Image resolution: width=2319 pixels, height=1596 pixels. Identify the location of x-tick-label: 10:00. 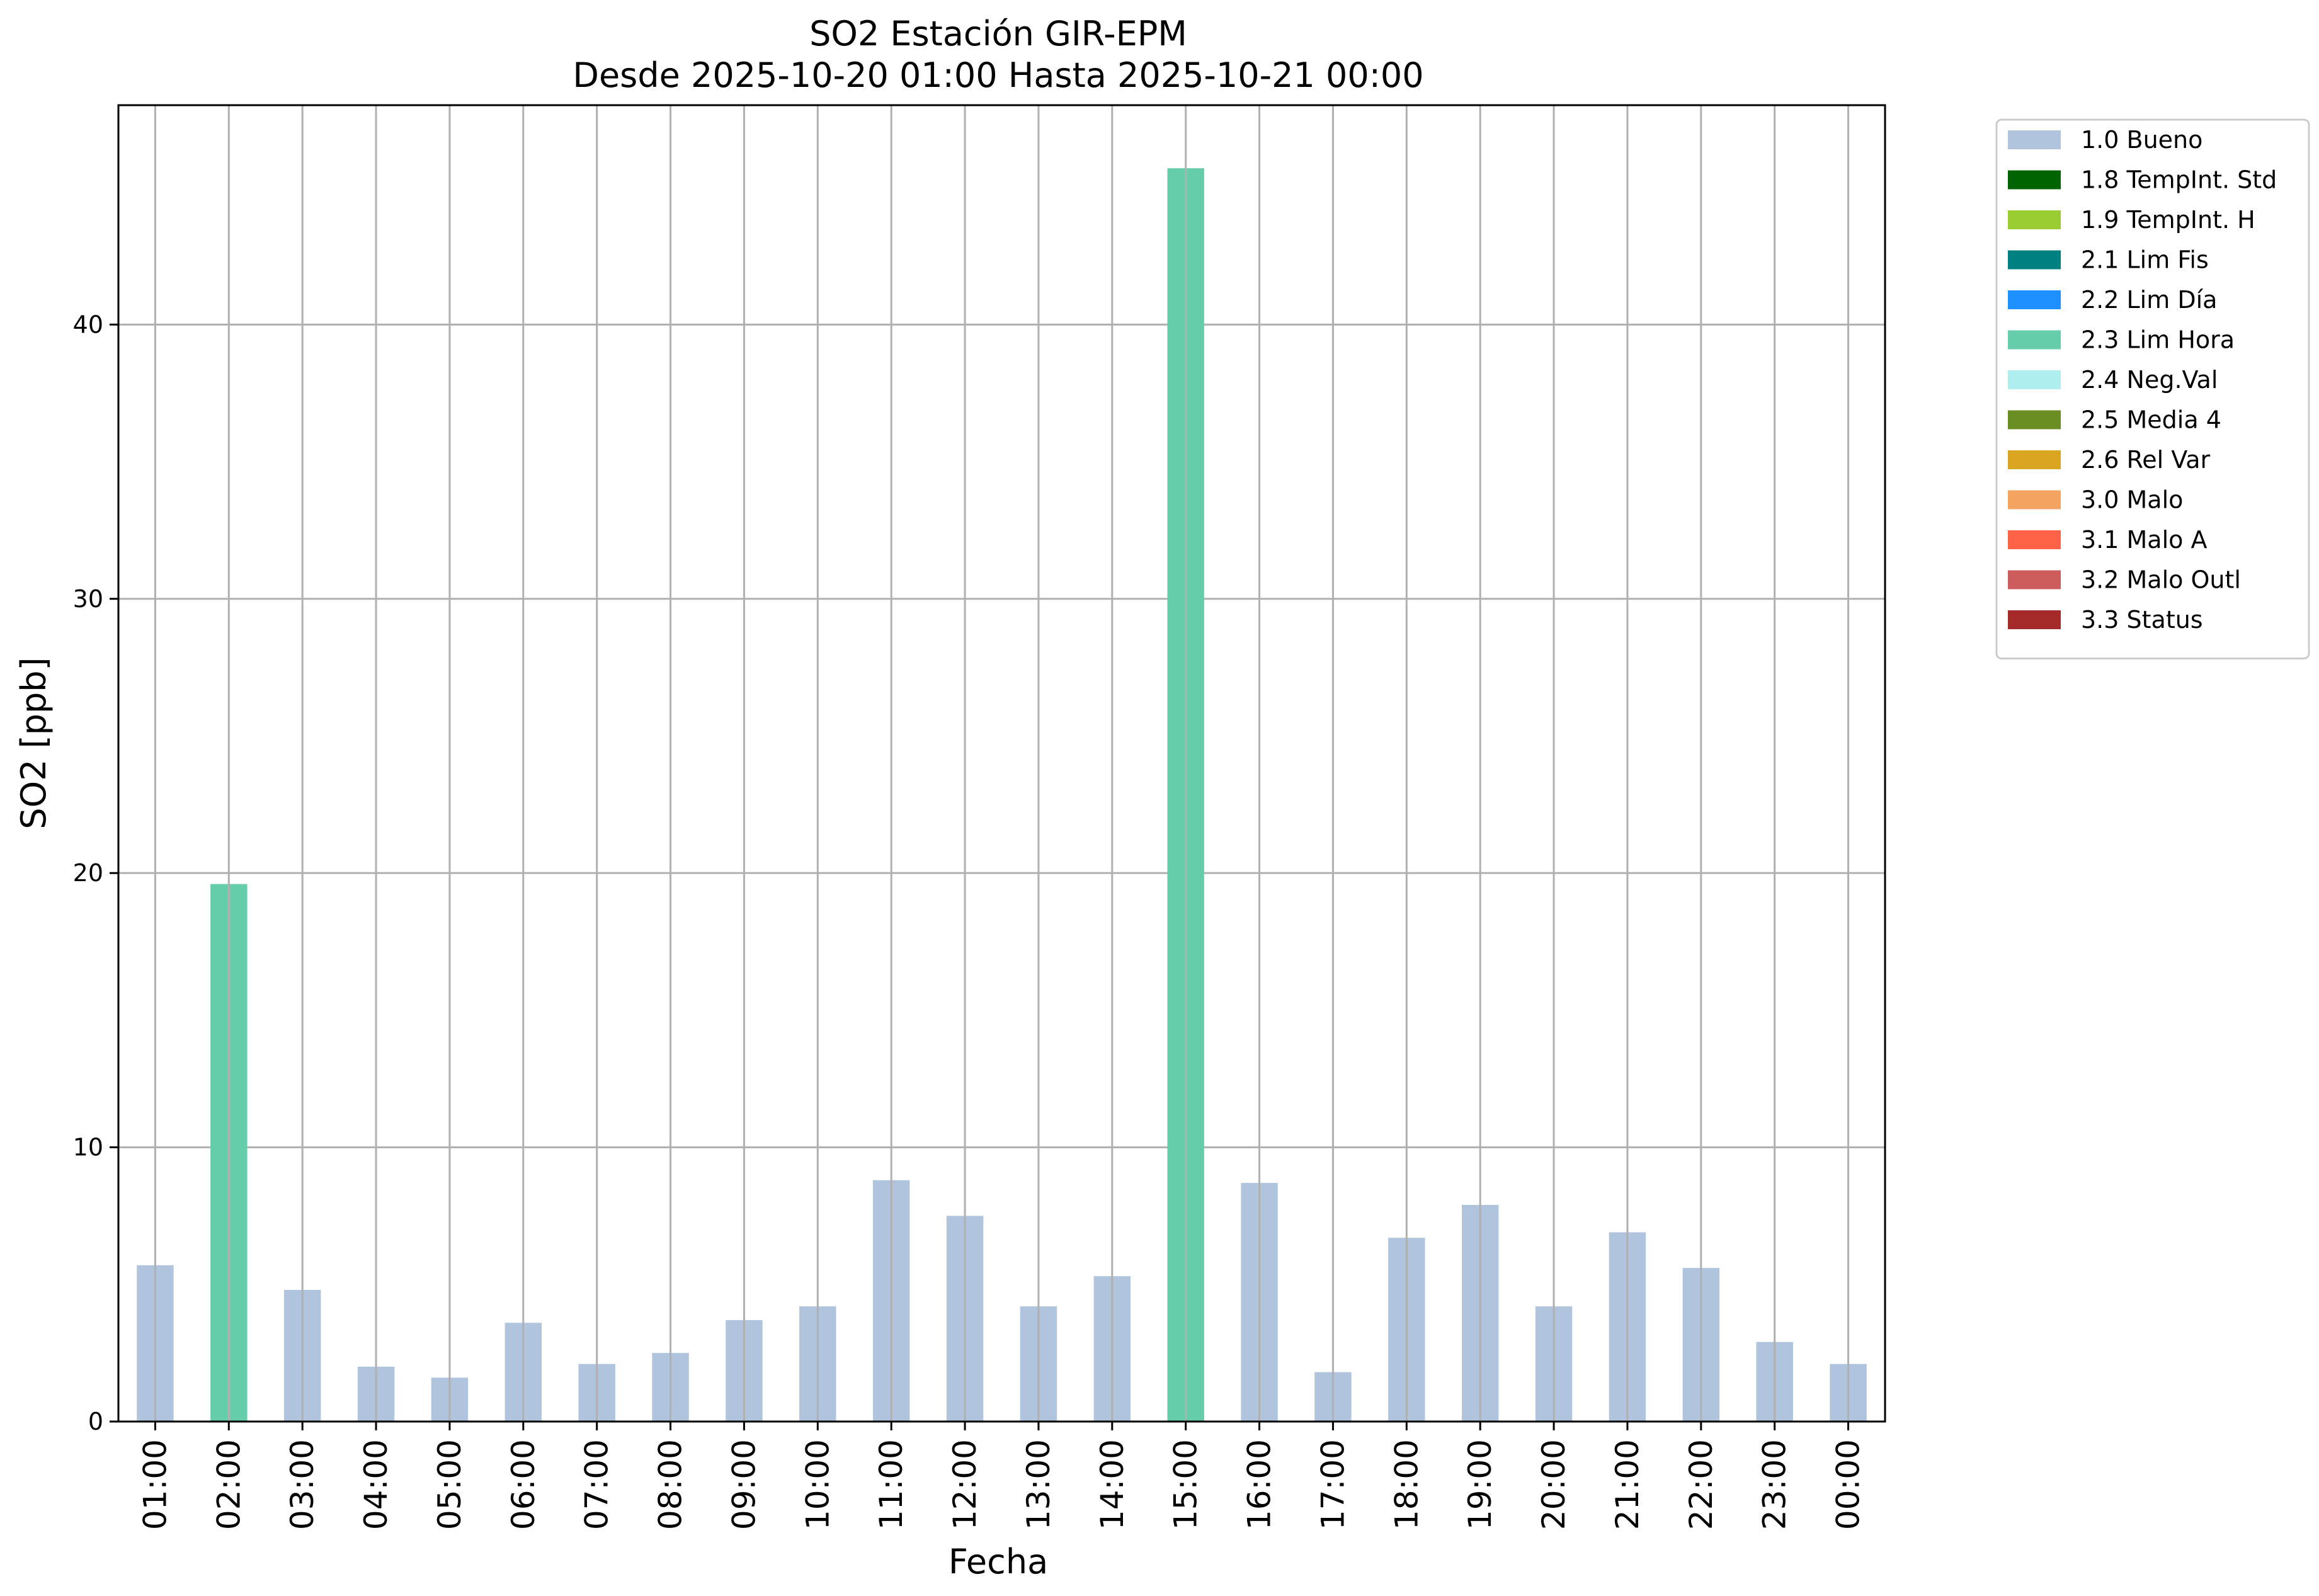
(817, 1484).